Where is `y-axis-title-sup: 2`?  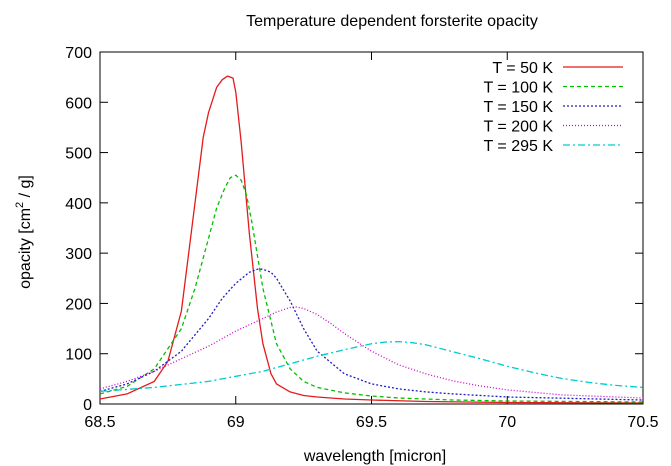
y-axis-title-sup: 2 is located at coordinates (20, 205).